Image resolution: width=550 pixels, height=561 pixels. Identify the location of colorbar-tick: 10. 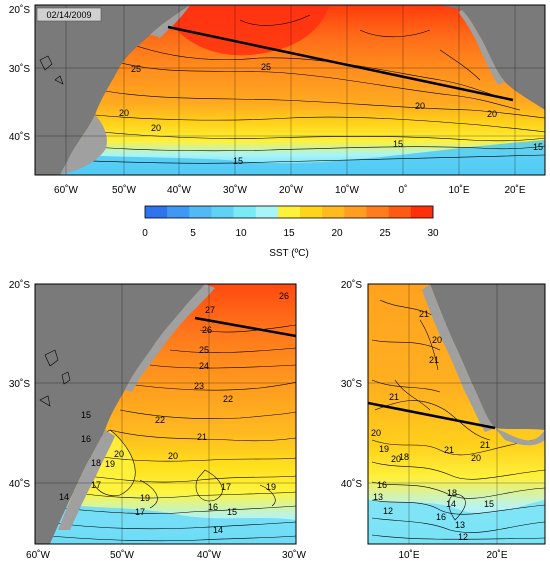
(241, 233).